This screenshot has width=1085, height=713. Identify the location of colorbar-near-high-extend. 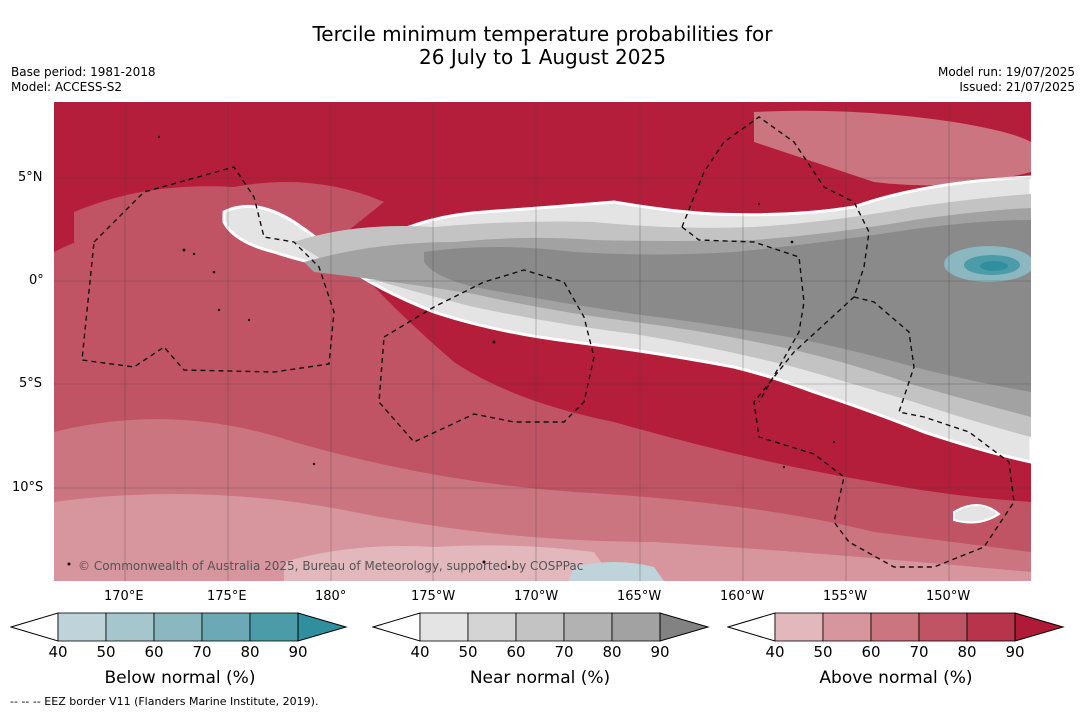
(684, 627).